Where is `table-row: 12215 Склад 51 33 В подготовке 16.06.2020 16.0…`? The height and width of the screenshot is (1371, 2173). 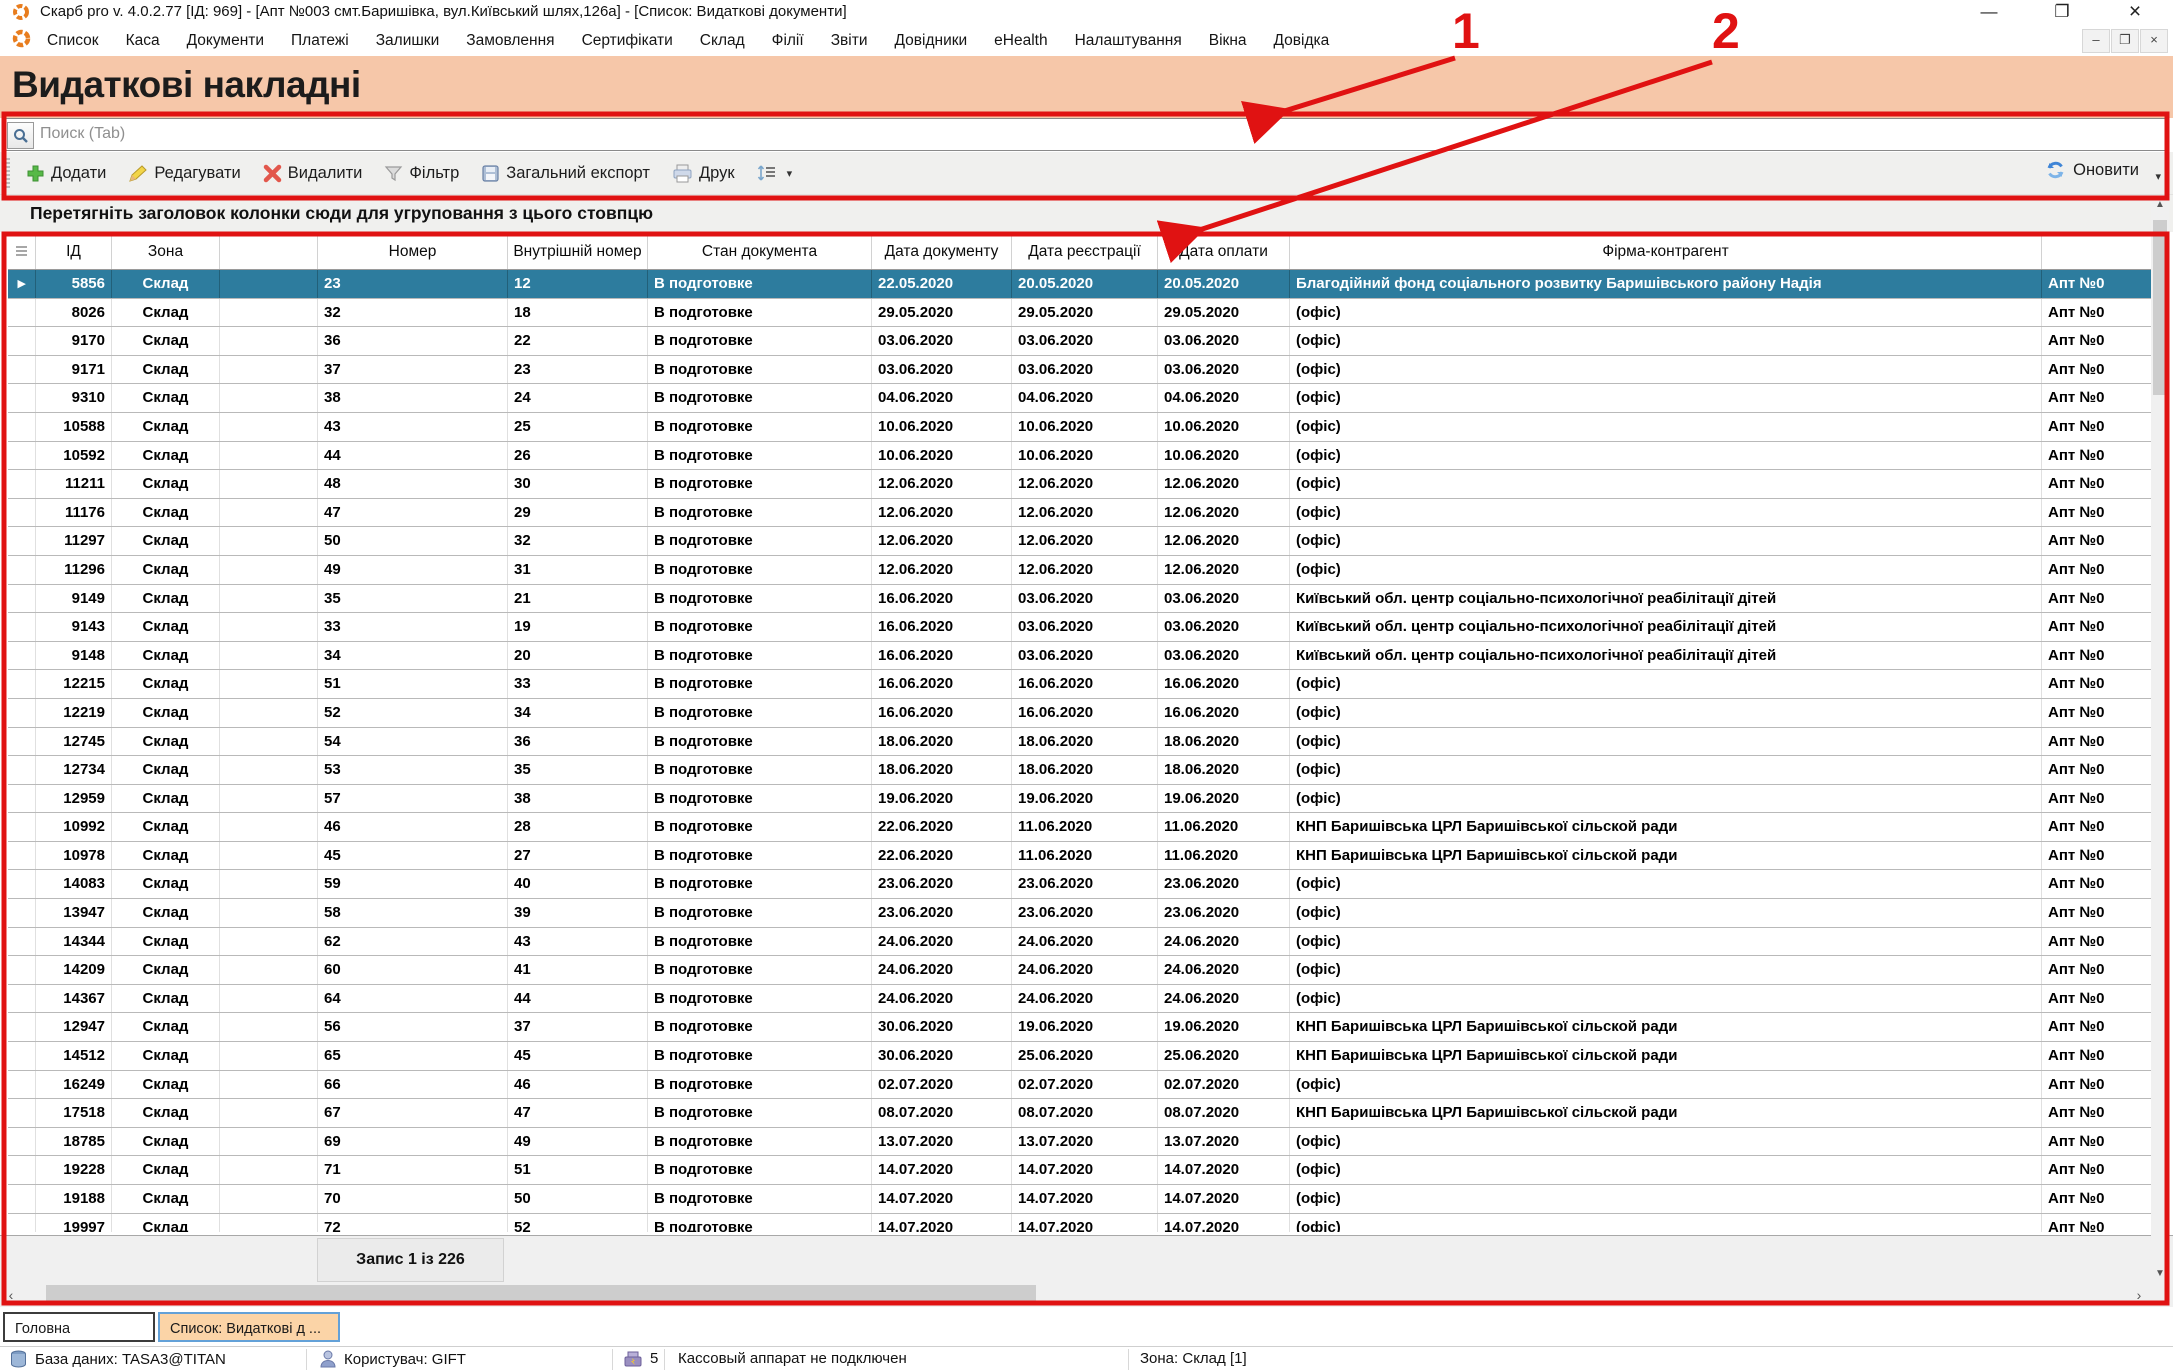 table-row: 12215 Склад 51 33 В подготовке 16.06.2020 16.0… is located at coordinates (1081, 684).